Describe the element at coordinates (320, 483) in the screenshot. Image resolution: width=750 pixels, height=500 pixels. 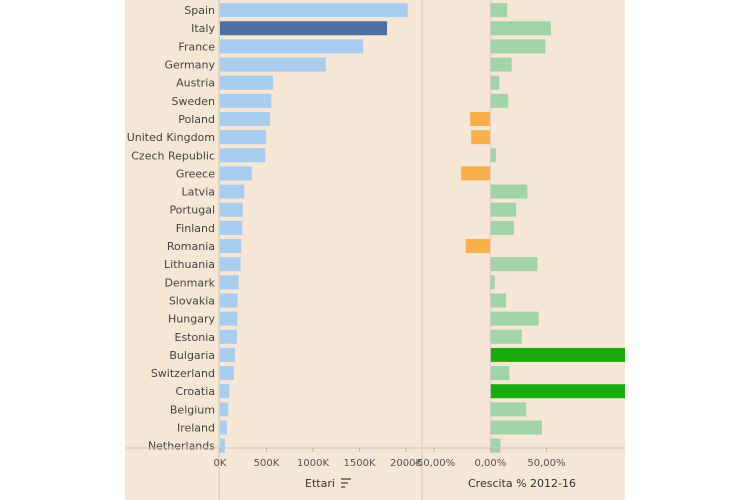
I see `ettari-axis-title: Ettari` at that location.